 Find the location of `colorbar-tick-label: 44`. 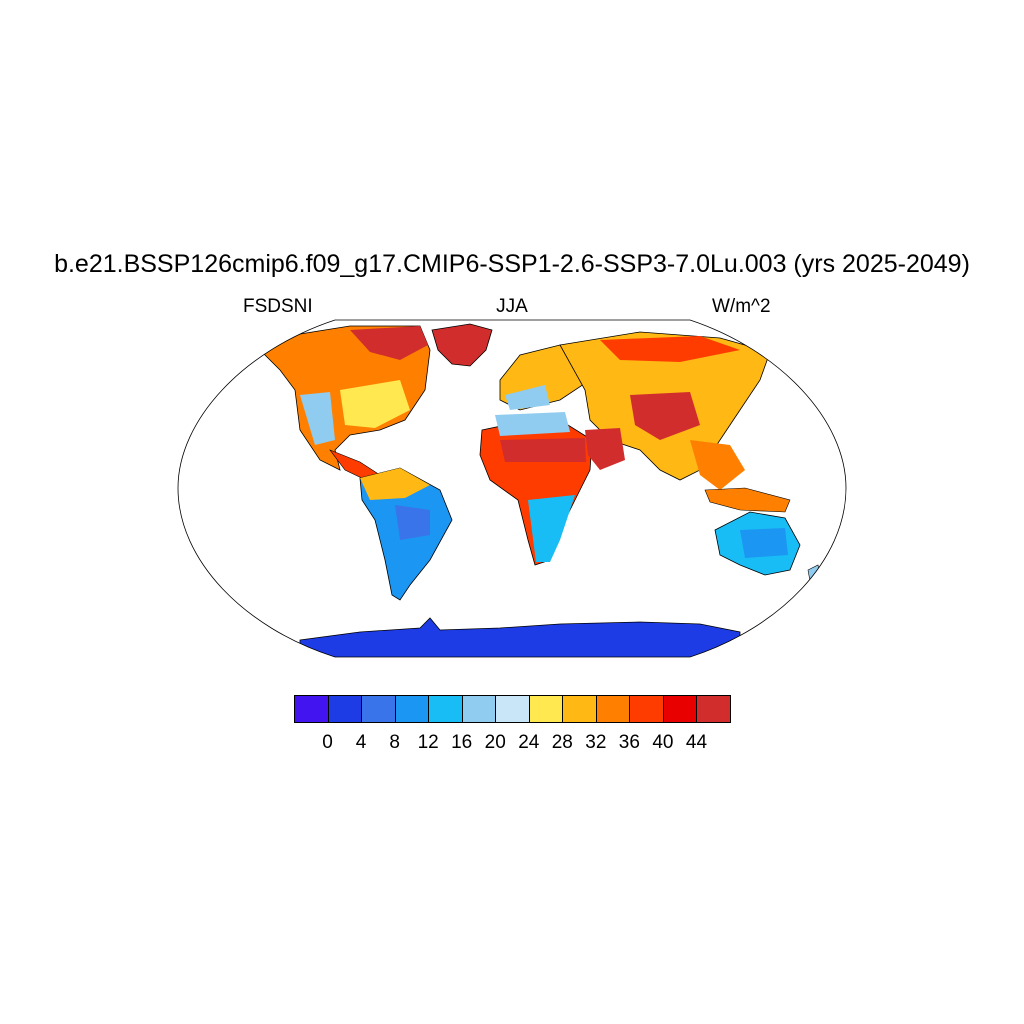

colorbar-tick-label: 44 is located at coordinates (696, 742).